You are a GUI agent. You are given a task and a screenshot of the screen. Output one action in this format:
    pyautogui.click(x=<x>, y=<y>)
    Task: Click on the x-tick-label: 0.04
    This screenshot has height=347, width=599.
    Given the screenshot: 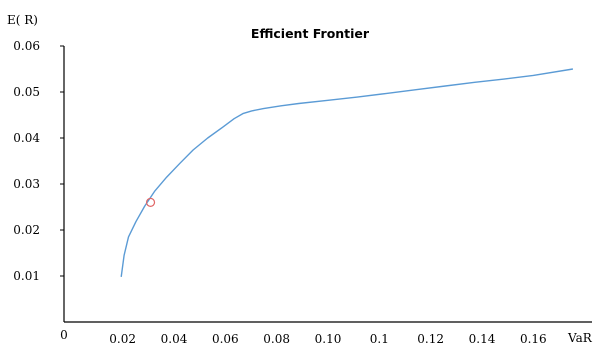 What is the action you would take?
    pyautogui.click(x=174, y=339)
    